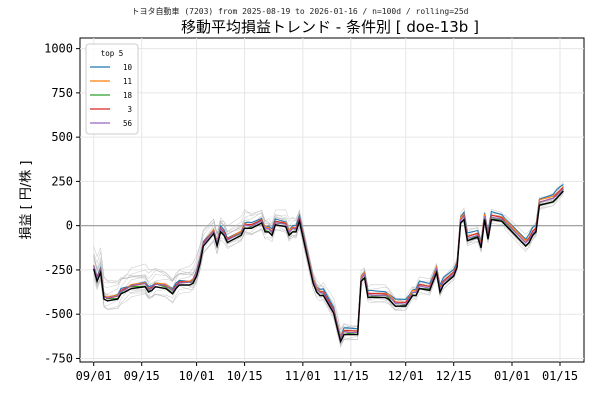 This screenshot has width=600, height=400. I want to click on legend-label: 18, so click(128, 95).